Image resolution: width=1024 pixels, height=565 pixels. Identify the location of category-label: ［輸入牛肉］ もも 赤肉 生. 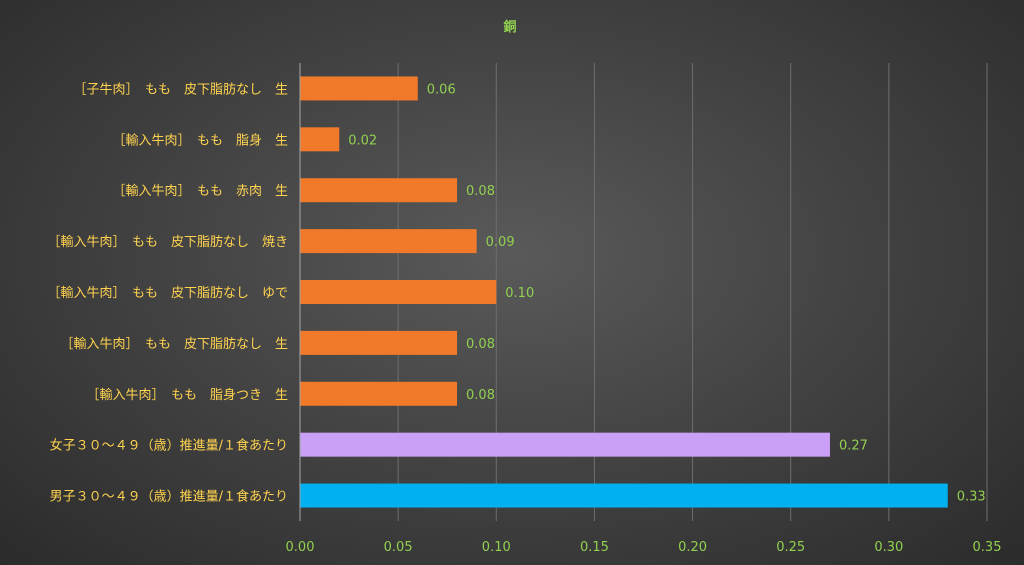
(200, 191).